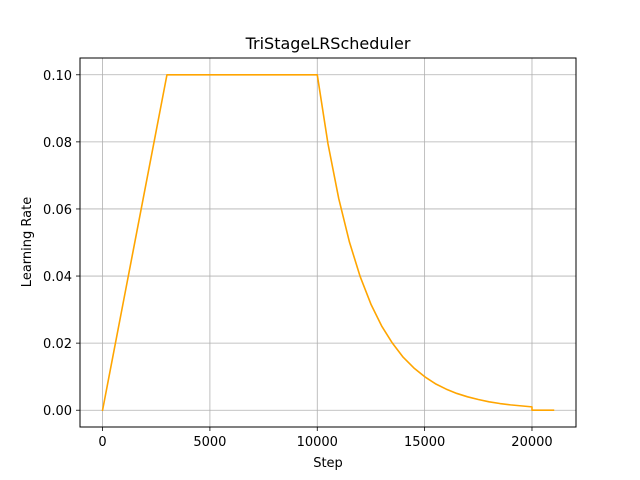  What do you see at coordinates (328, 43) in the screenshot?
I see `chart-title: TriStageLRScheduler` at bounding box center [328, 43].